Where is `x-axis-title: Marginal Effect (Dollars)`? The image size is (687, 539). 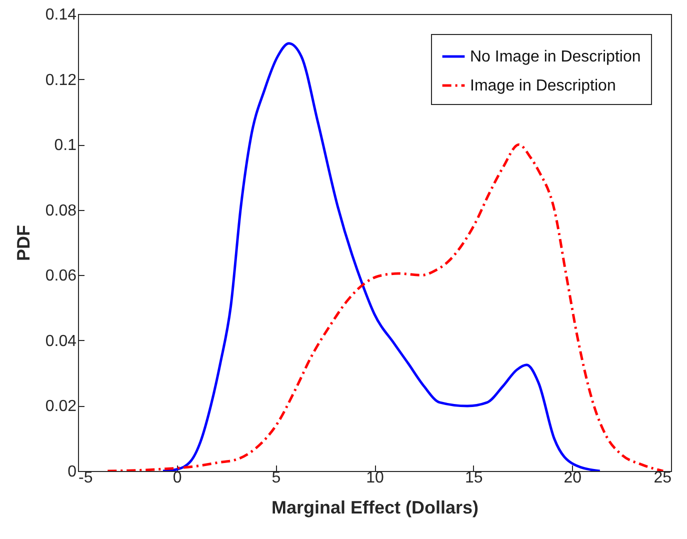
x-axis-title: Marginal Effect (Dollars) is located at coordinates (375, 508).